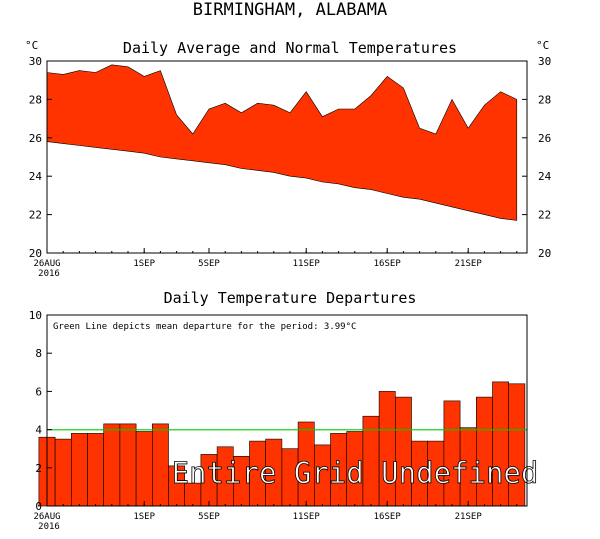  Describe the element at coordinates (544, 138) in the screenshot. I see `y-tick-label-right: 26` at that location.